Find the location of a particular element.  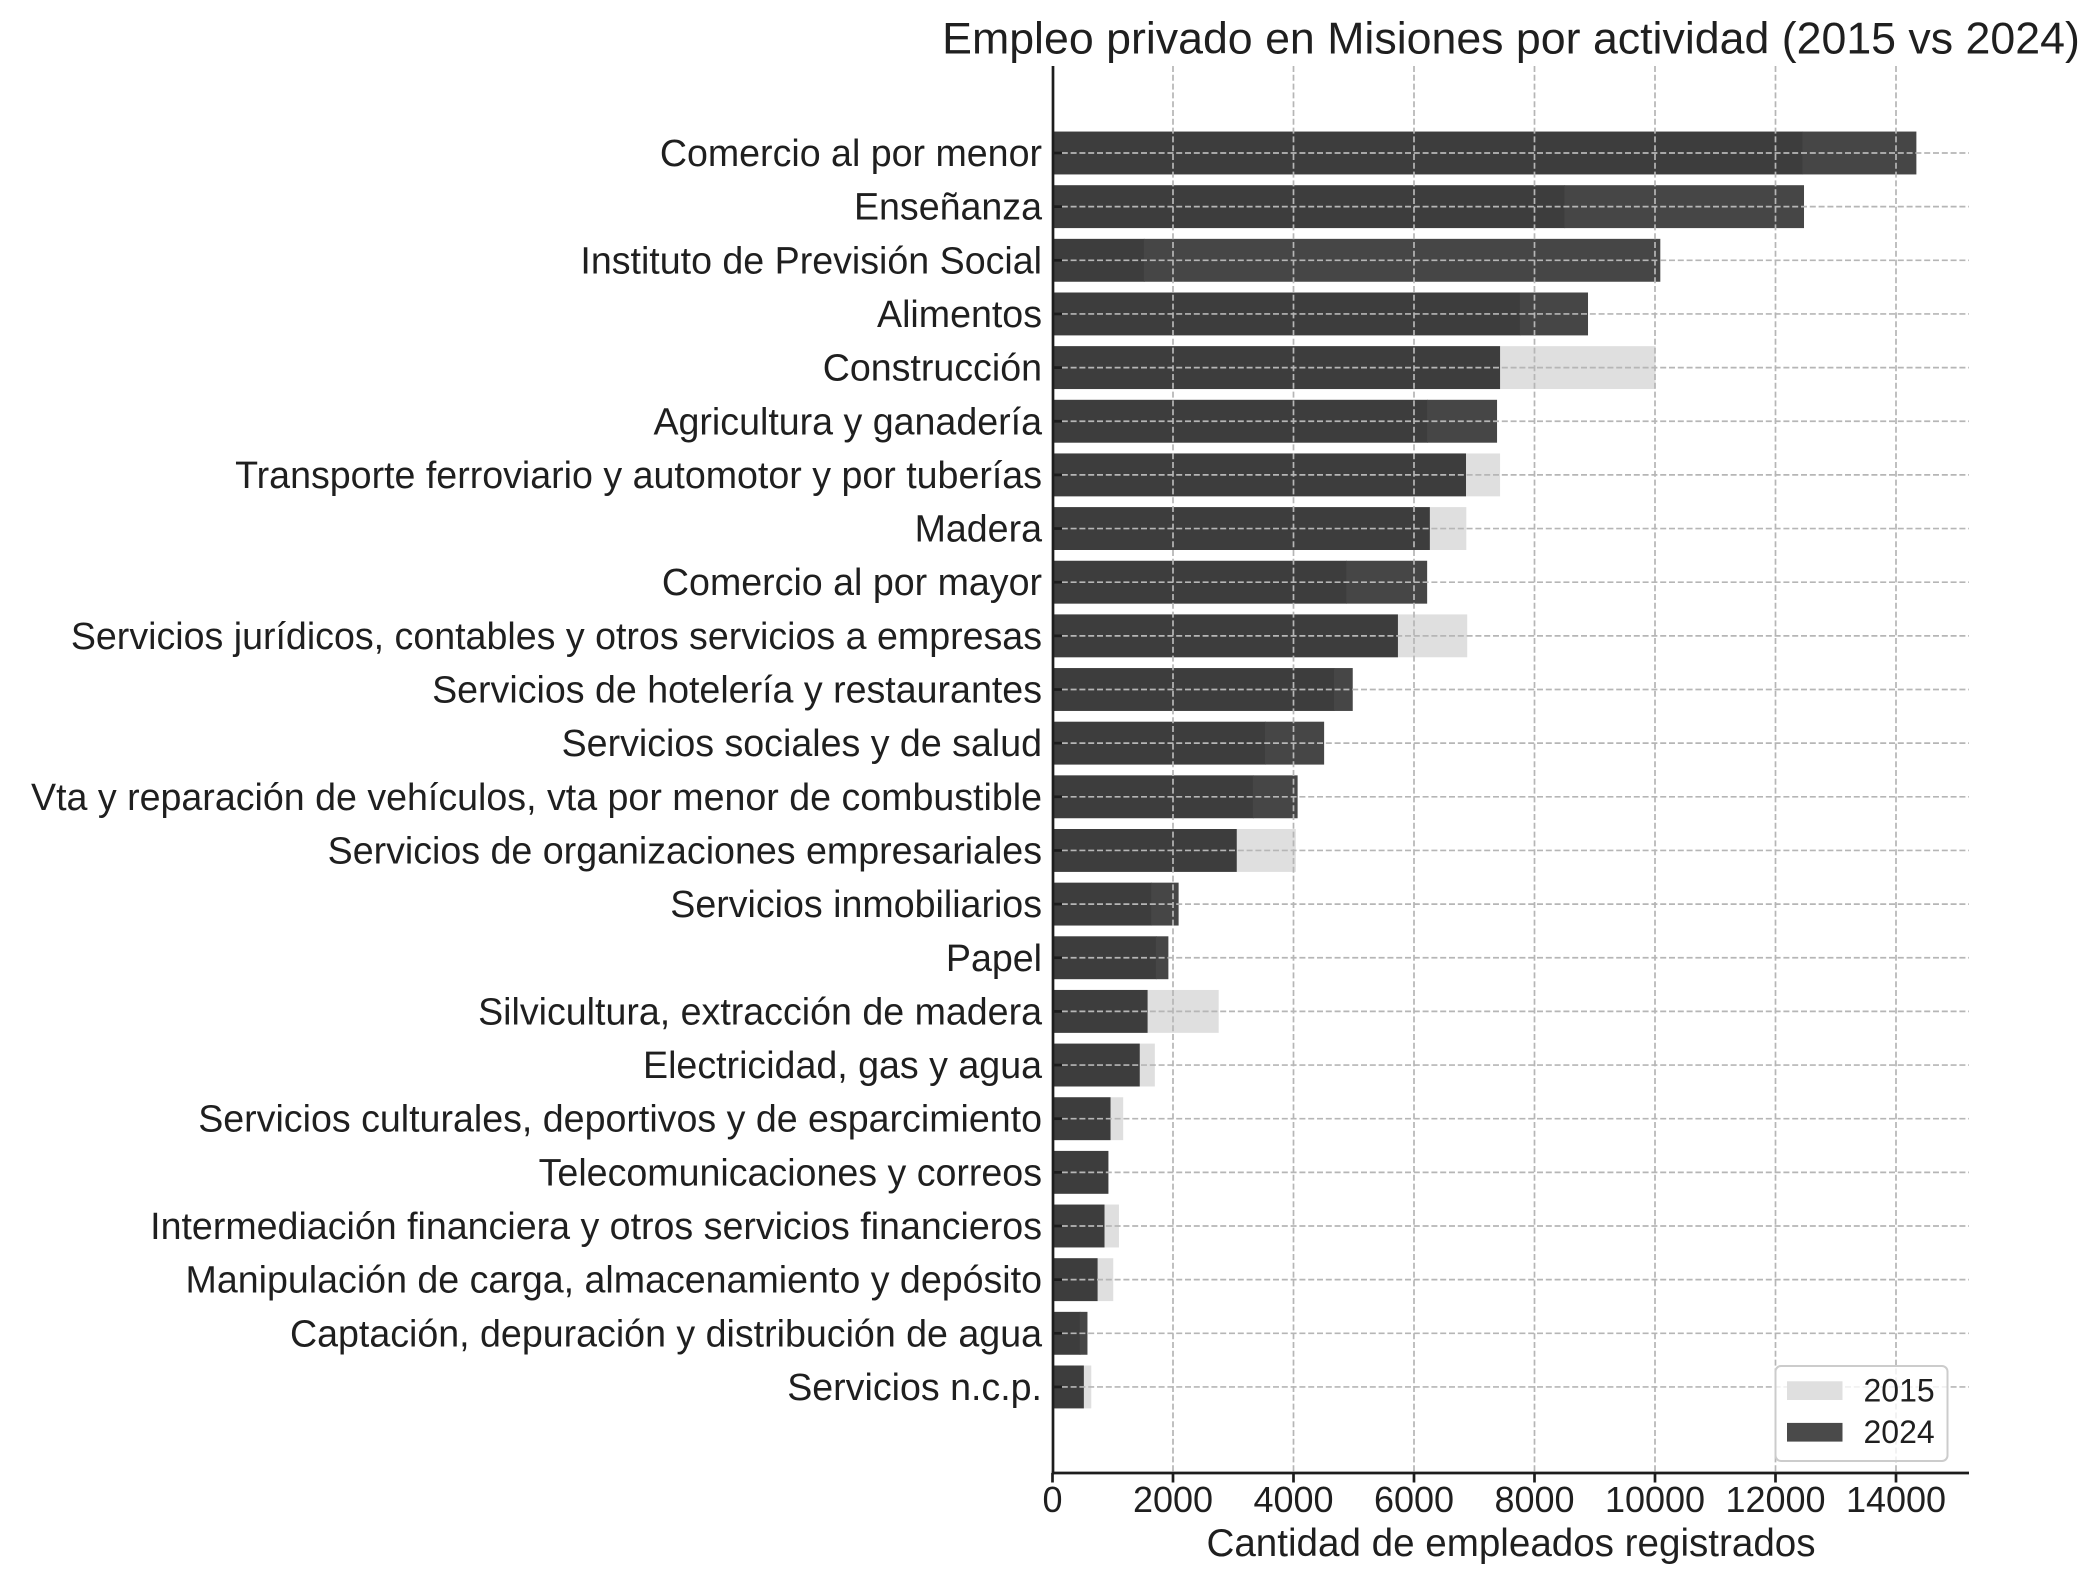

svg-text: Alimentos is located at coordinates (959, 314).